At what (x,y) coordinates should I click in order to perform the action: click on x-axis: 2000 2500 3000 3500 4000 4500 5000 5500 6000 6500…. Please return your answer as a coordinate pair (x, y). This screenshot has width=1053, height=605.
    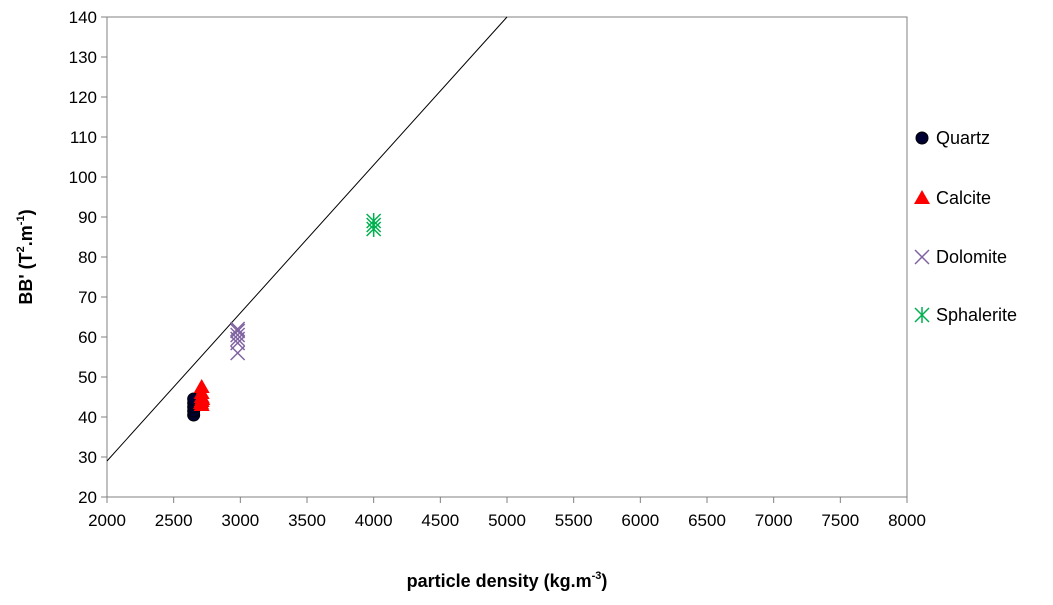
    Looking at the image, I should click on (507, 513).